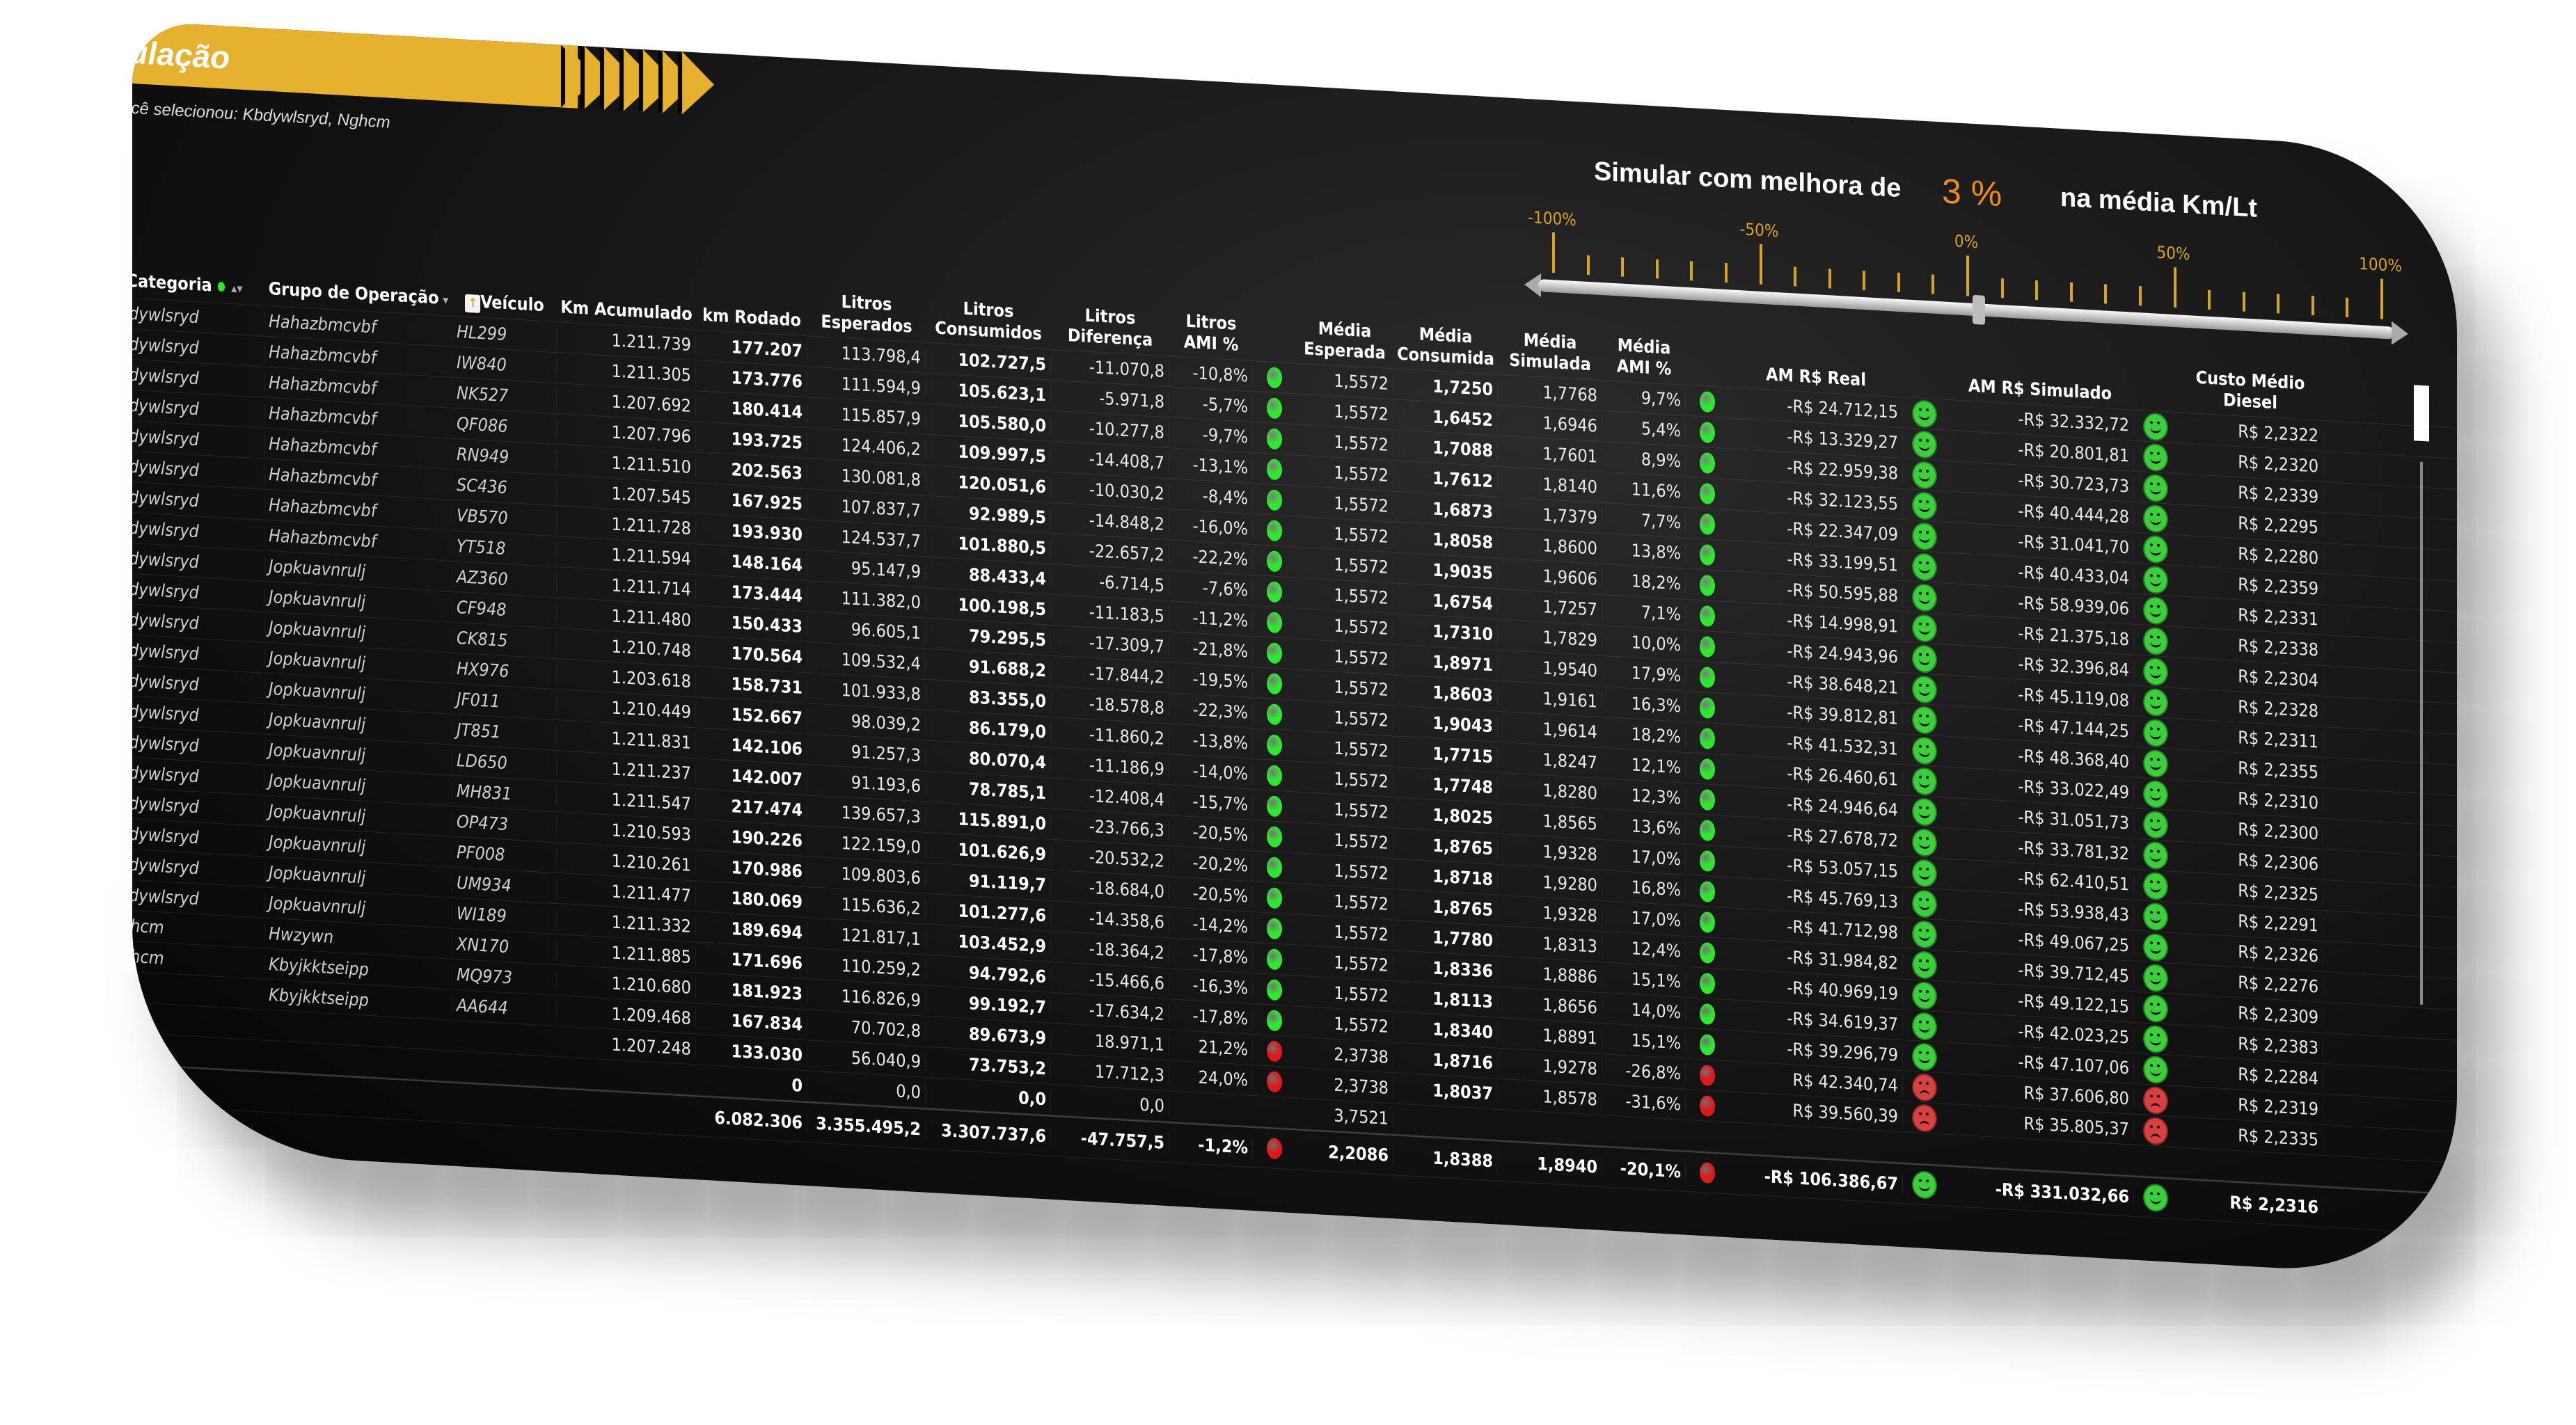  Describe the element at coordinates (1110, 327) in the screenshot. I see `column-header-litros-diferenca: Litros Diferença` at that location.